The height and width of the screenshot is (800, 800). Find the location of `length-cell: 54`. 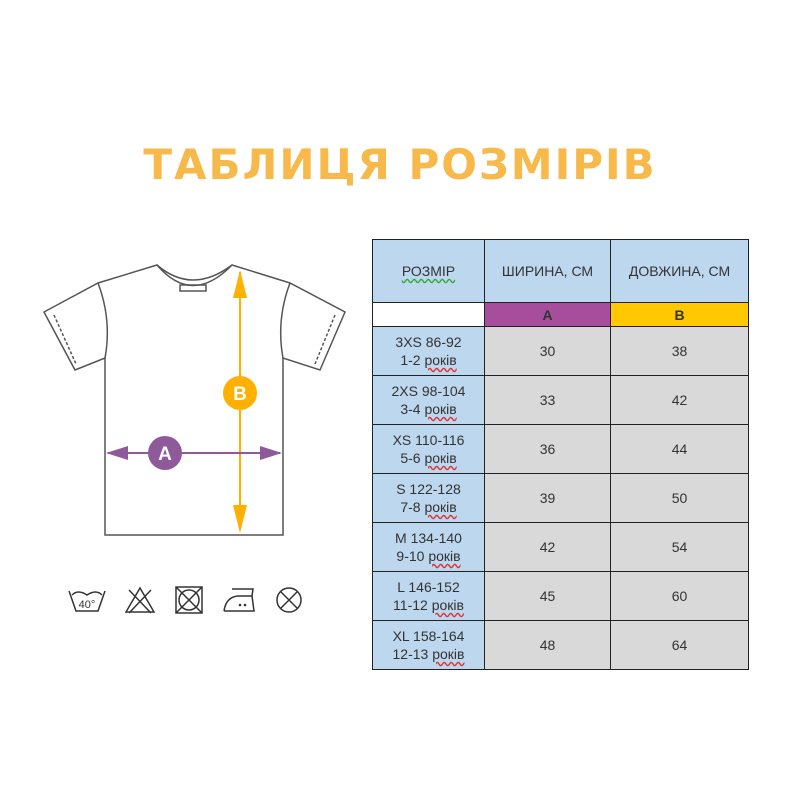

length-cell: 54 is located at coordinates (679, 547).